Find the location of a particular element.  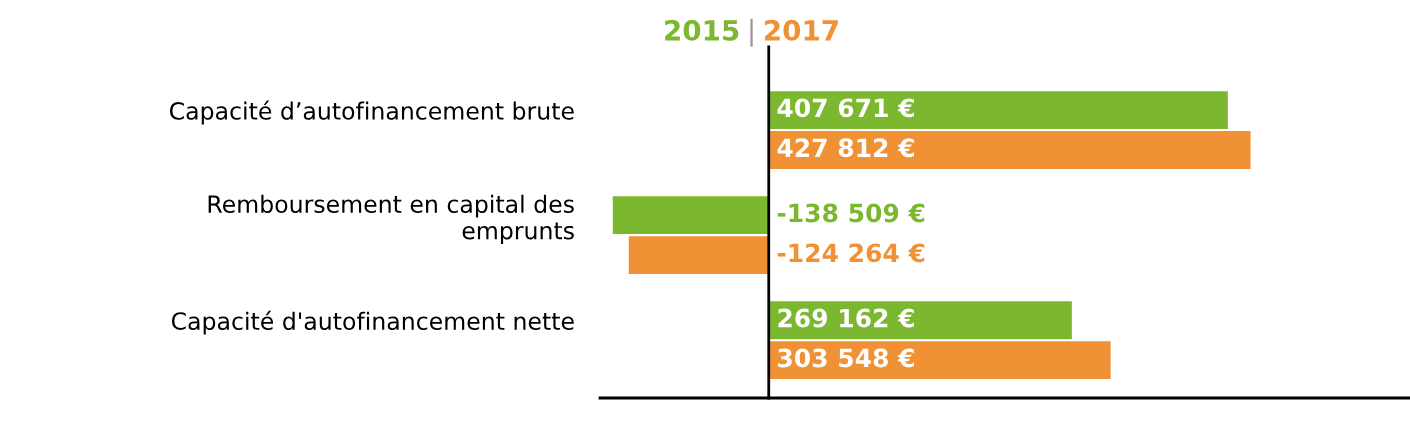

data-label: 407 671 € is located at coordinates (845, 108).